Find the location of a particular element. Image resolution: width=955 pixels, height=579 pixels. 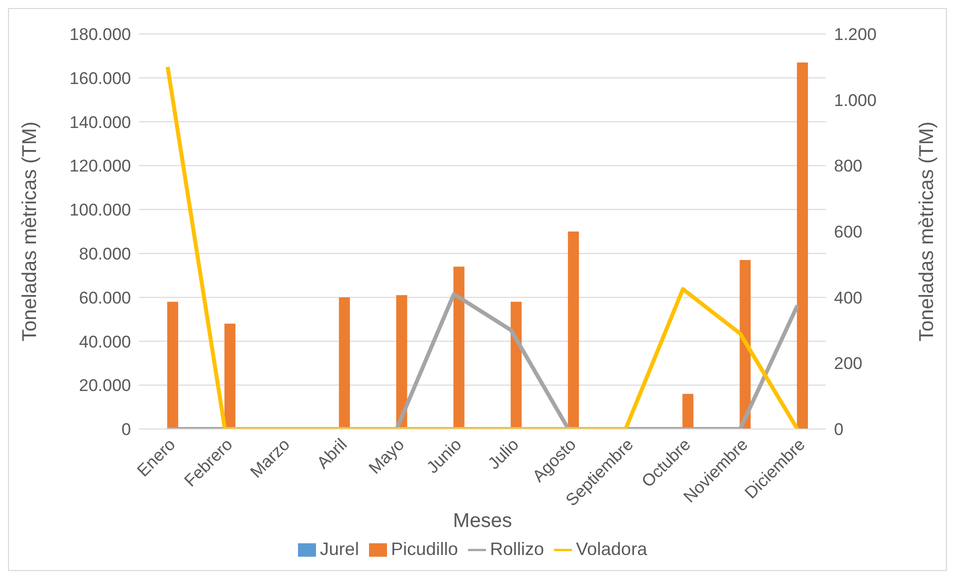

y2-tick-label: 600 is located at coordinates (848, 232).